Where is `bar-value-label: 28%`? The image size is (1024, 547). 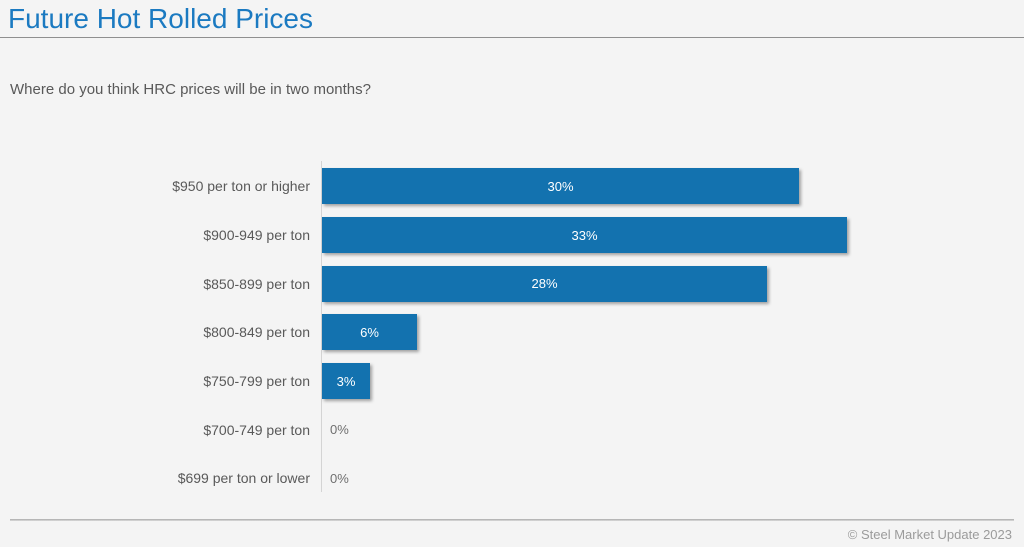 bar-value-label: 28% is located at coordinates (544, 284).